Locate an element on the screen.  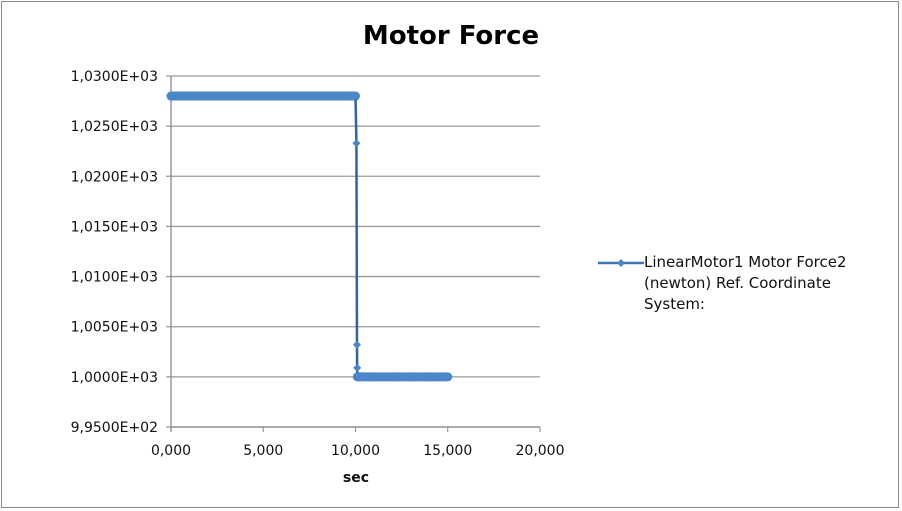
legend-marker-icon is located at coordinates (621, 263).